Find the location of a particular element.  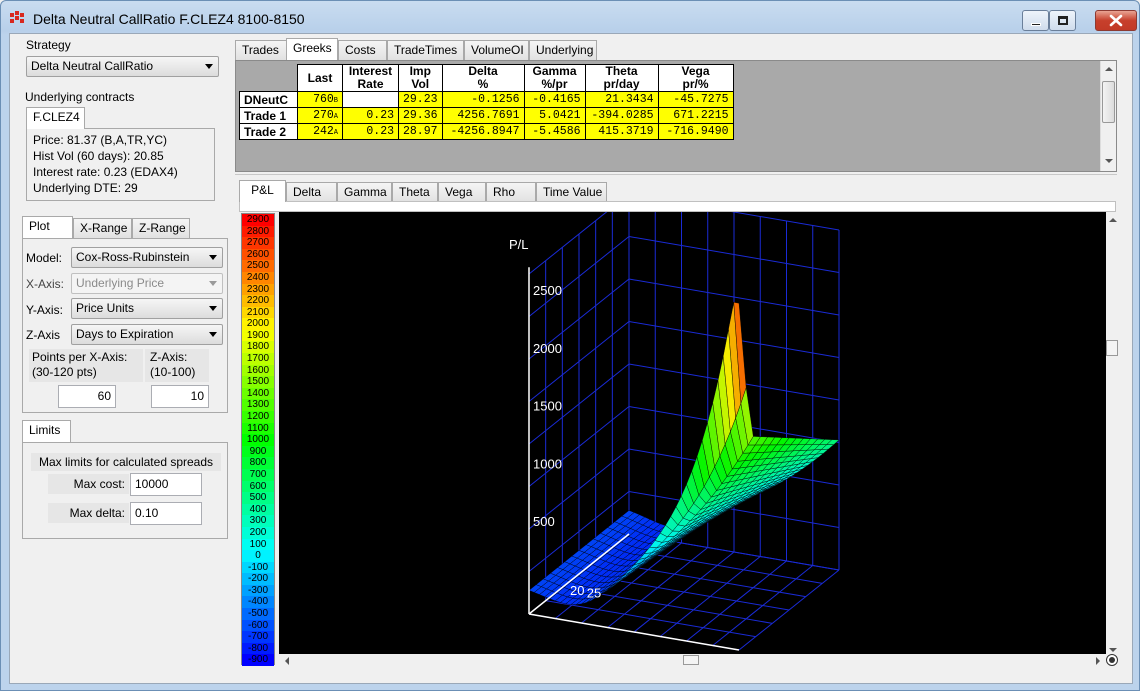

model-select: Cox-Ross-Rubinstein is located at coordinates (147, 257).